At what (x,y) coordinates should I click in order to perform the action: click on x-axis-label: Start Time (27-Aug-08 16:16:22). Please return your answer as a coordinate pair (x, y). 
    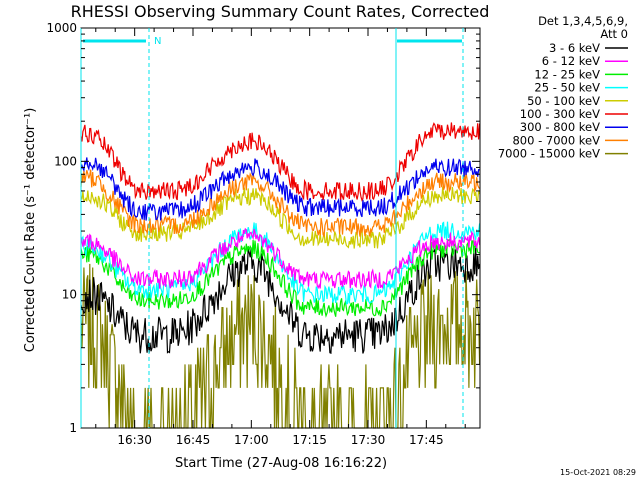
    Looking at the image, I should click on (281, 463).